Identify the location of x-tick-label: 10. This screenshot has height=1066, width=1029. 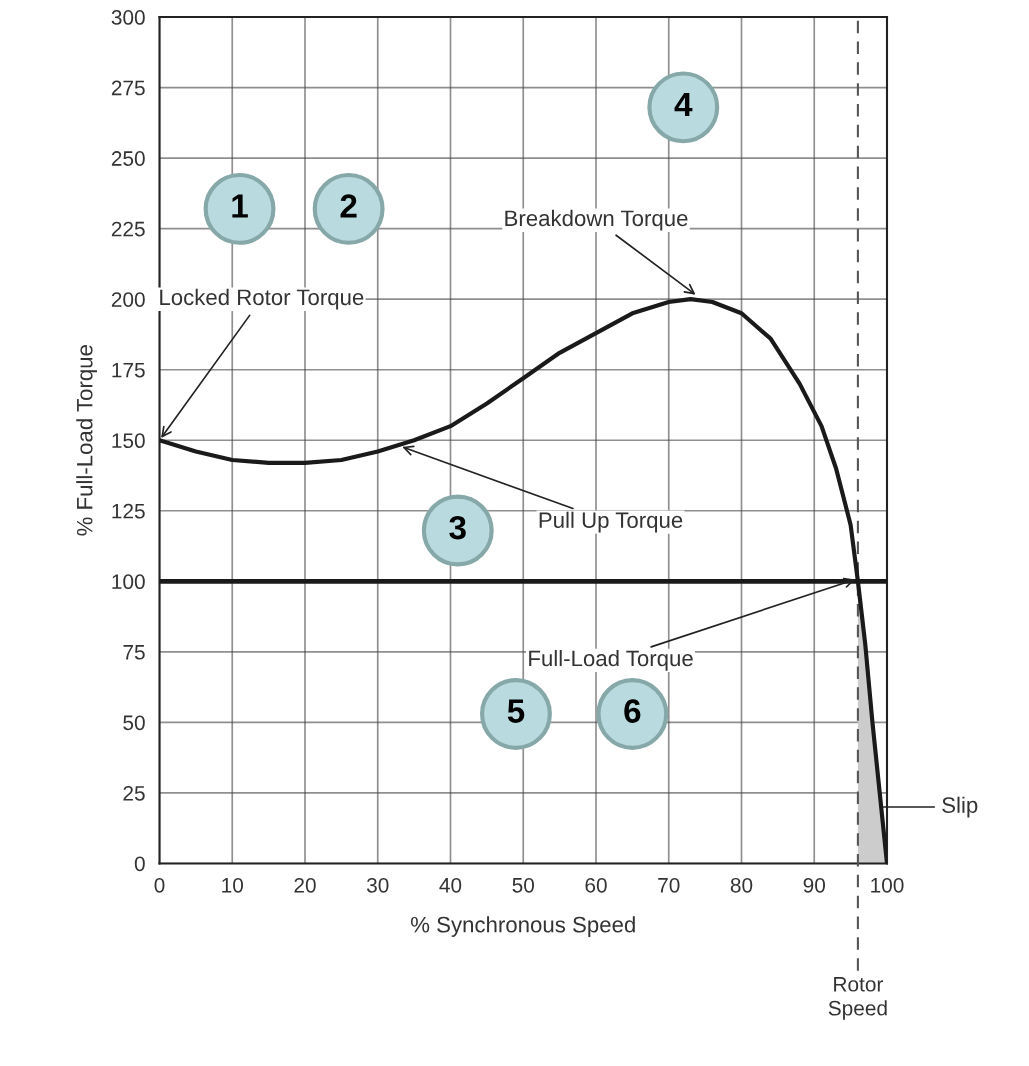
(233, 885).